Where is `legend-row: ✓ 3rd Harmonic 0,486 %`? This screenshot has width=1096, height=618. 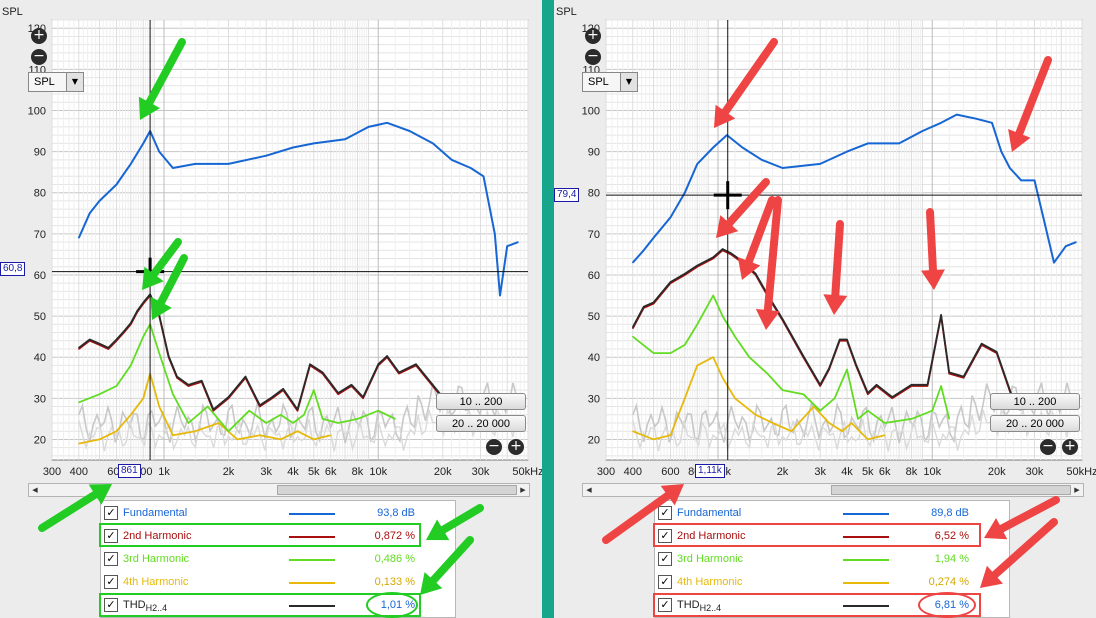 legend-row: ✓ 3rd Harmonic 0,486 % is located at coordinates (278, 560).